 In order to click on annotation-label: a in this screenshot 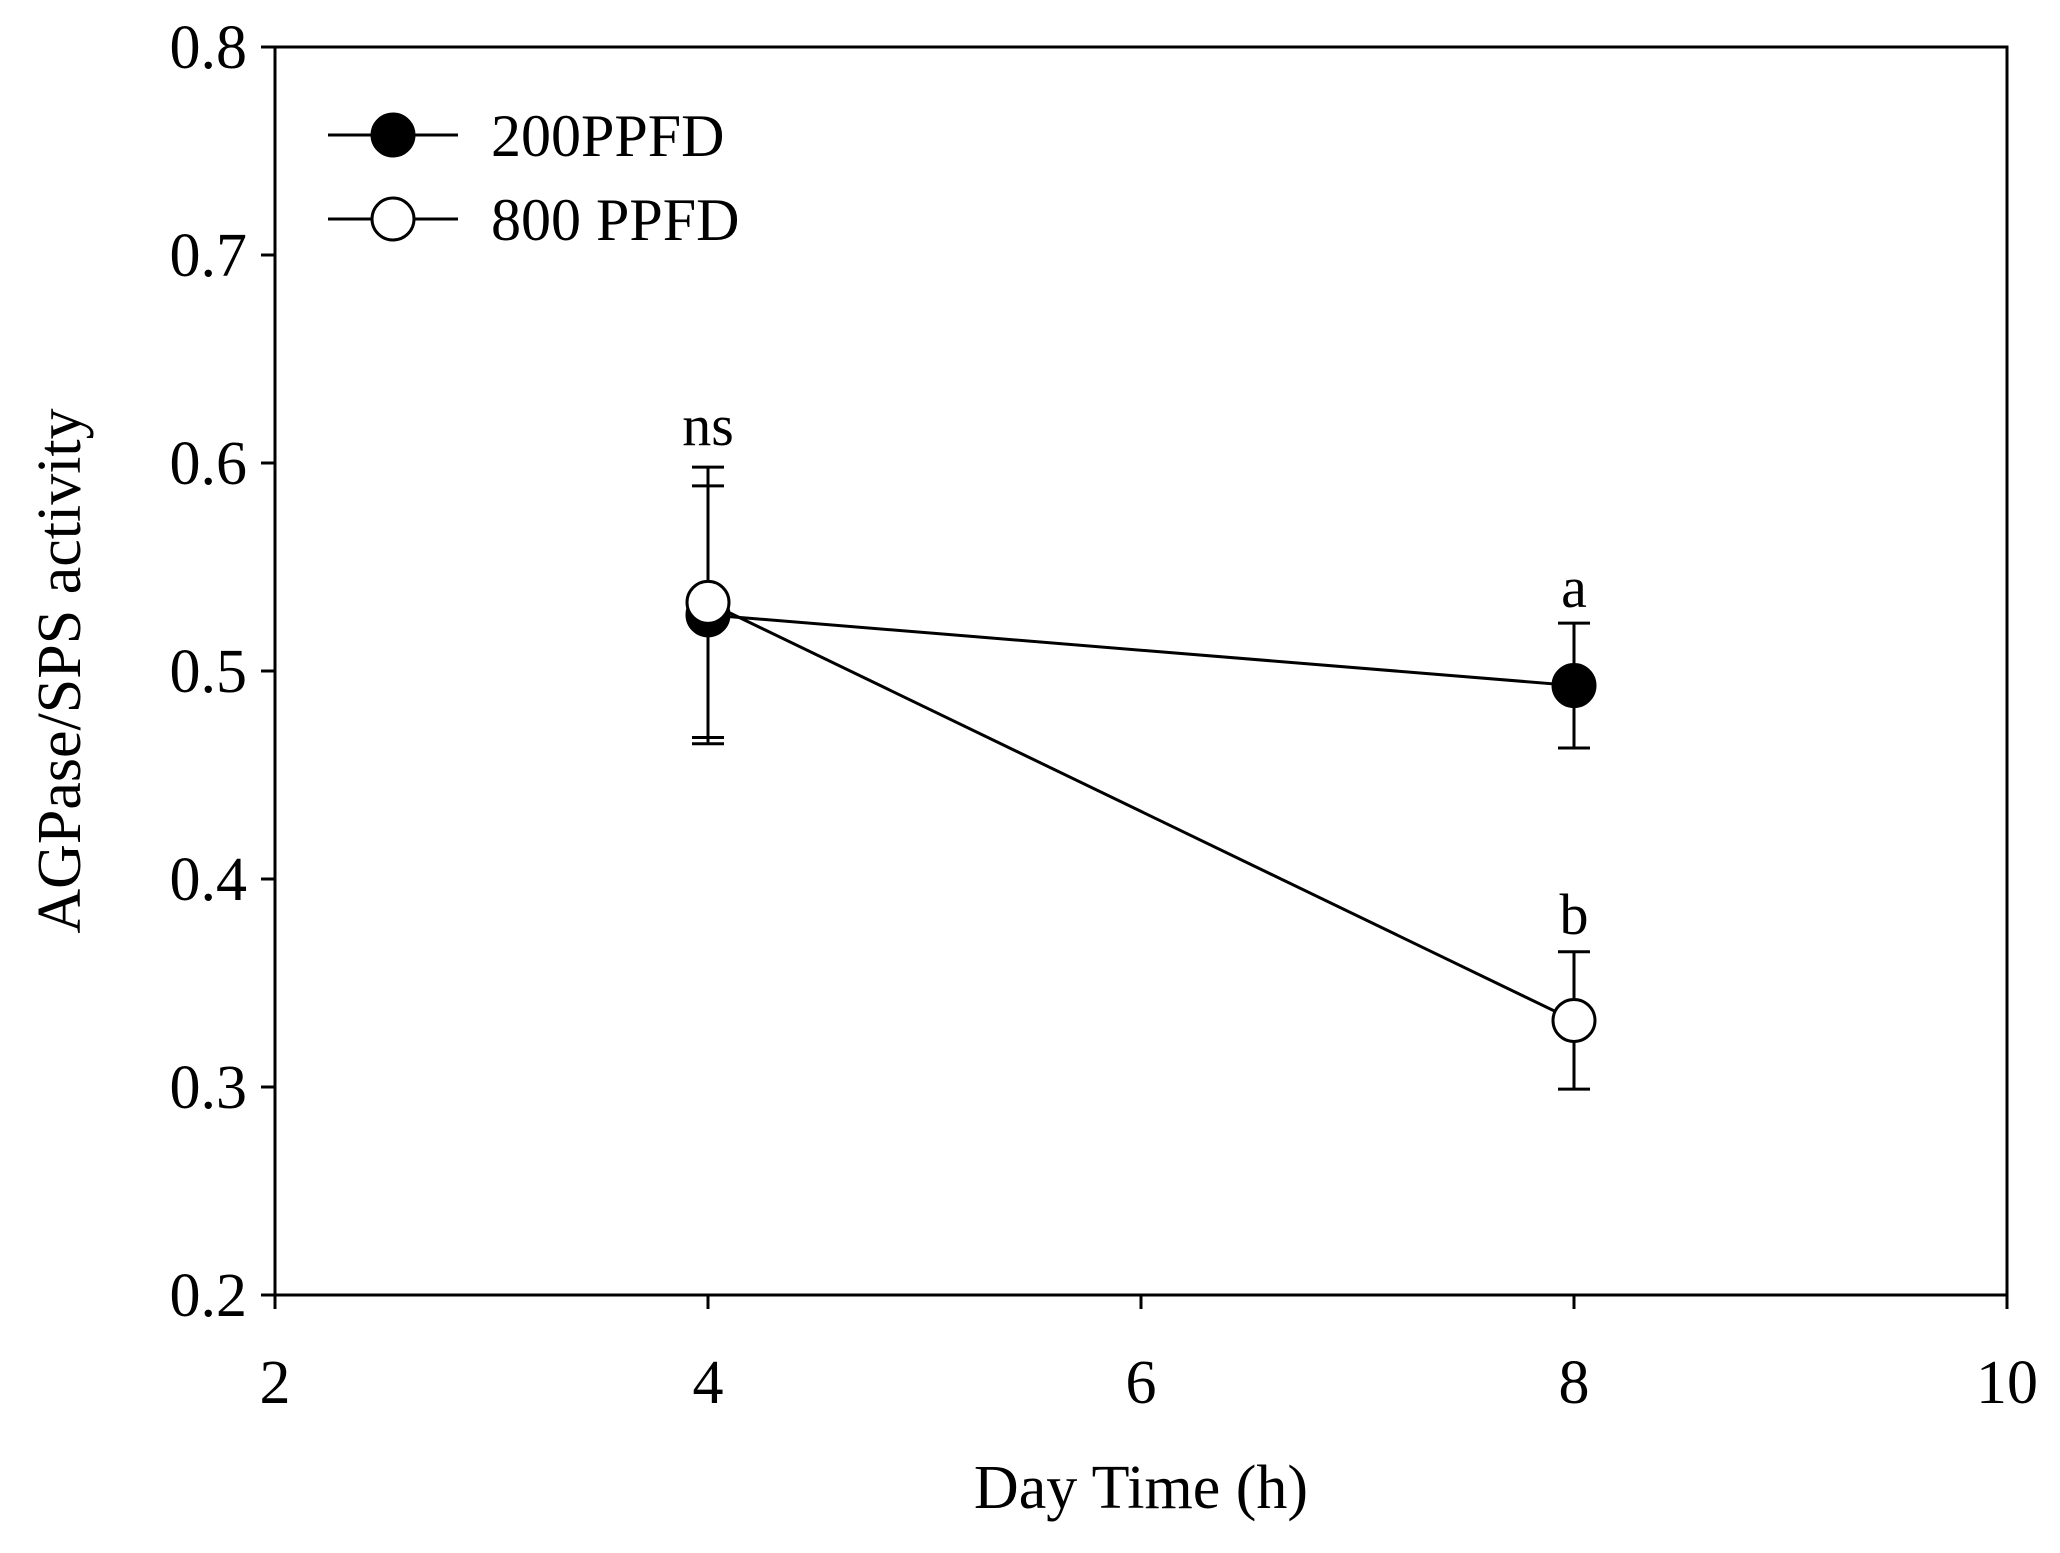, I will do `click(1574, 587)`.